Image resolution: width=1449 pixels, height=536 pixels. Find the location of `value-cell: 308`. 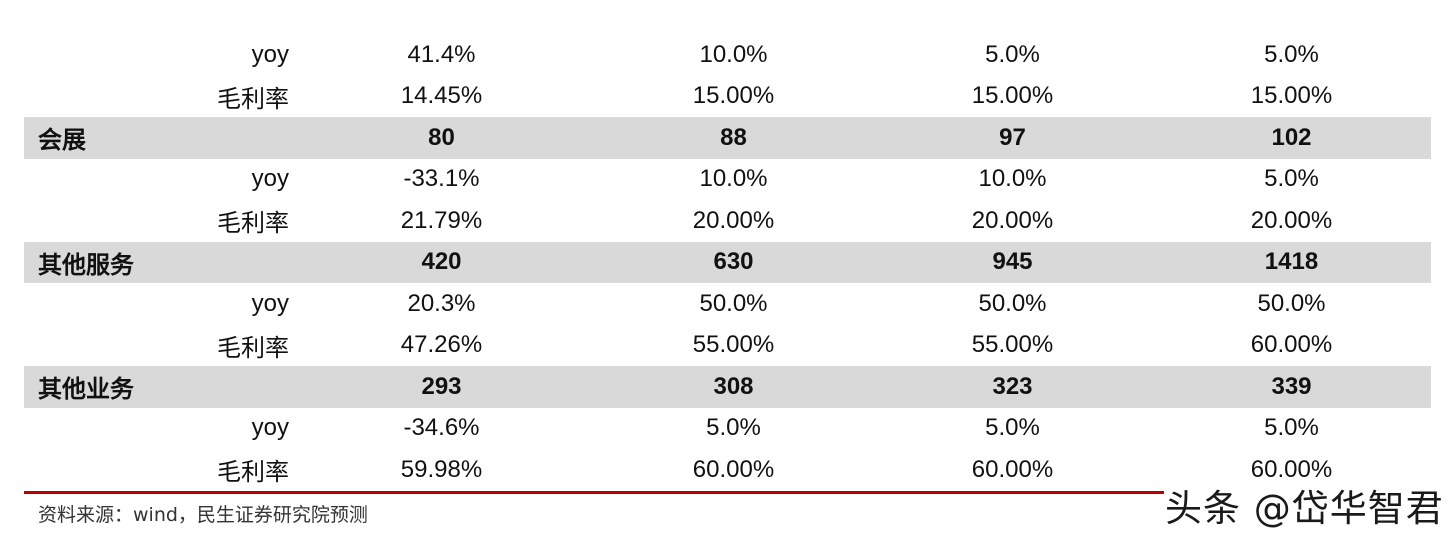

value-cell: 308 is located at coordinates (733, 387).